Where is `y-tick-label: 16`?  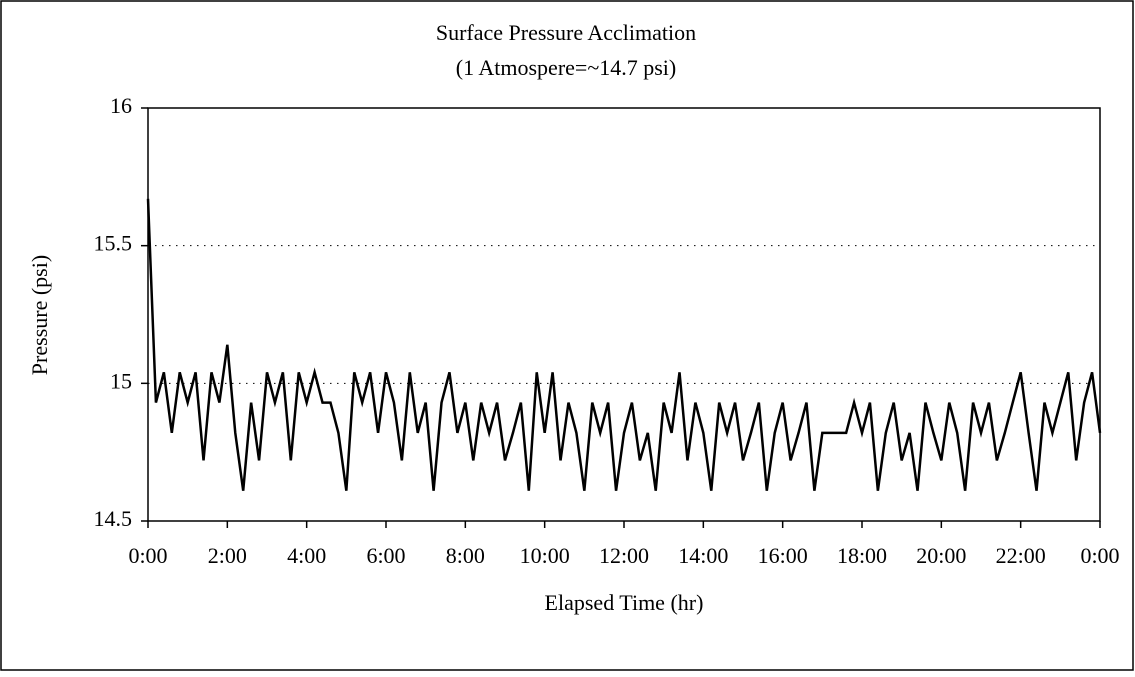 y-tick-label: 16 is located at coordinates (121, 105).